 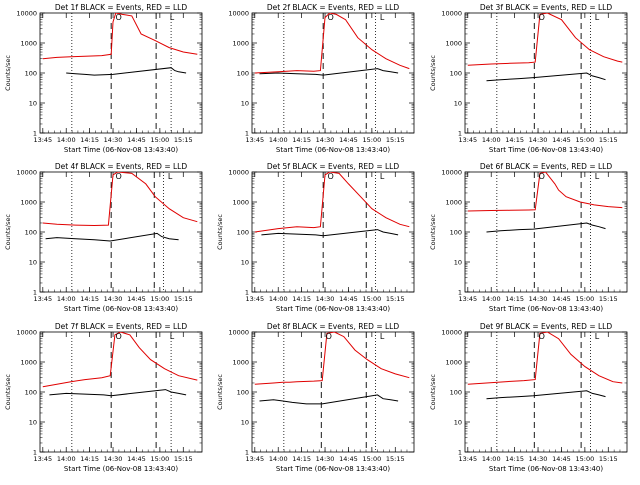 What do you see at coordinates (333, 166) in the screenshot?
I see `panel-title: Det 5f BLACK = Events, RED = LLD` at bounding box center [333, 166].